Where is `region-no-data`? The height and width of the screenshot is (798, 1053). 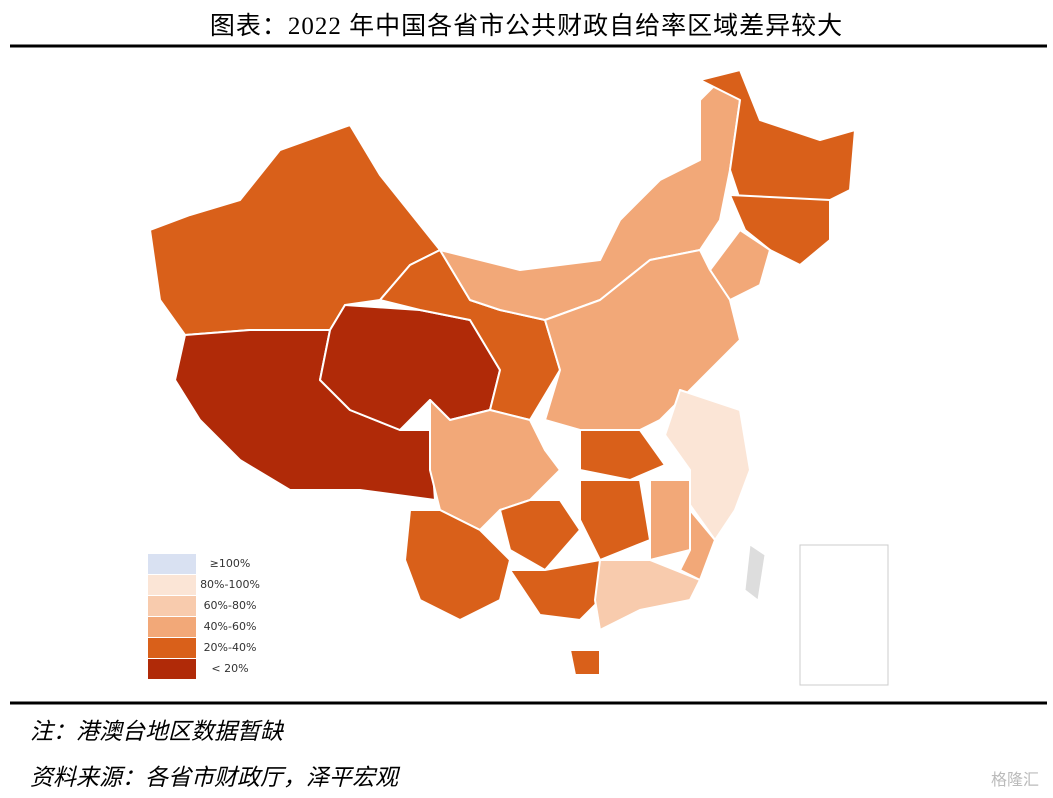 region-no-data is located at coordinates (755, 572).